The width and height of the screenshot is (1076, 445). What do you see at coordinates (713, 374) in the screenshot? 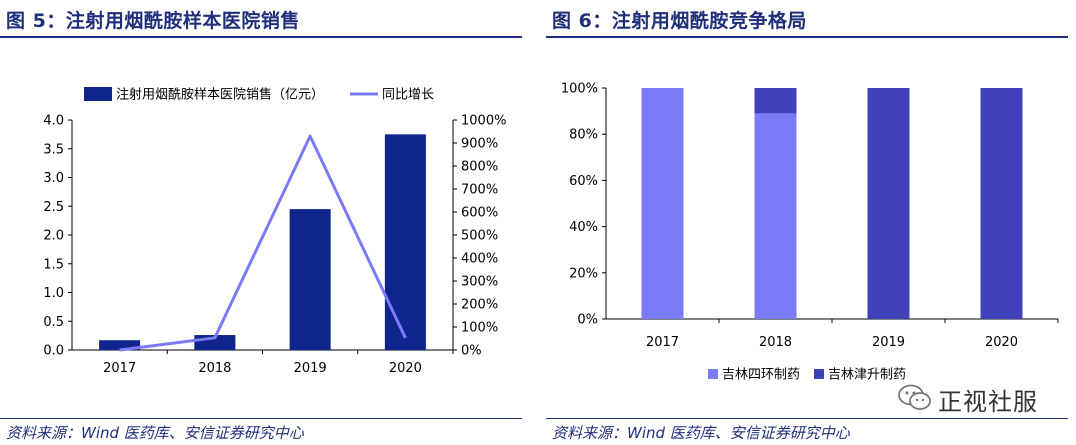
I see `legend-swatch-sihuan` at bounding box center [713, 374].